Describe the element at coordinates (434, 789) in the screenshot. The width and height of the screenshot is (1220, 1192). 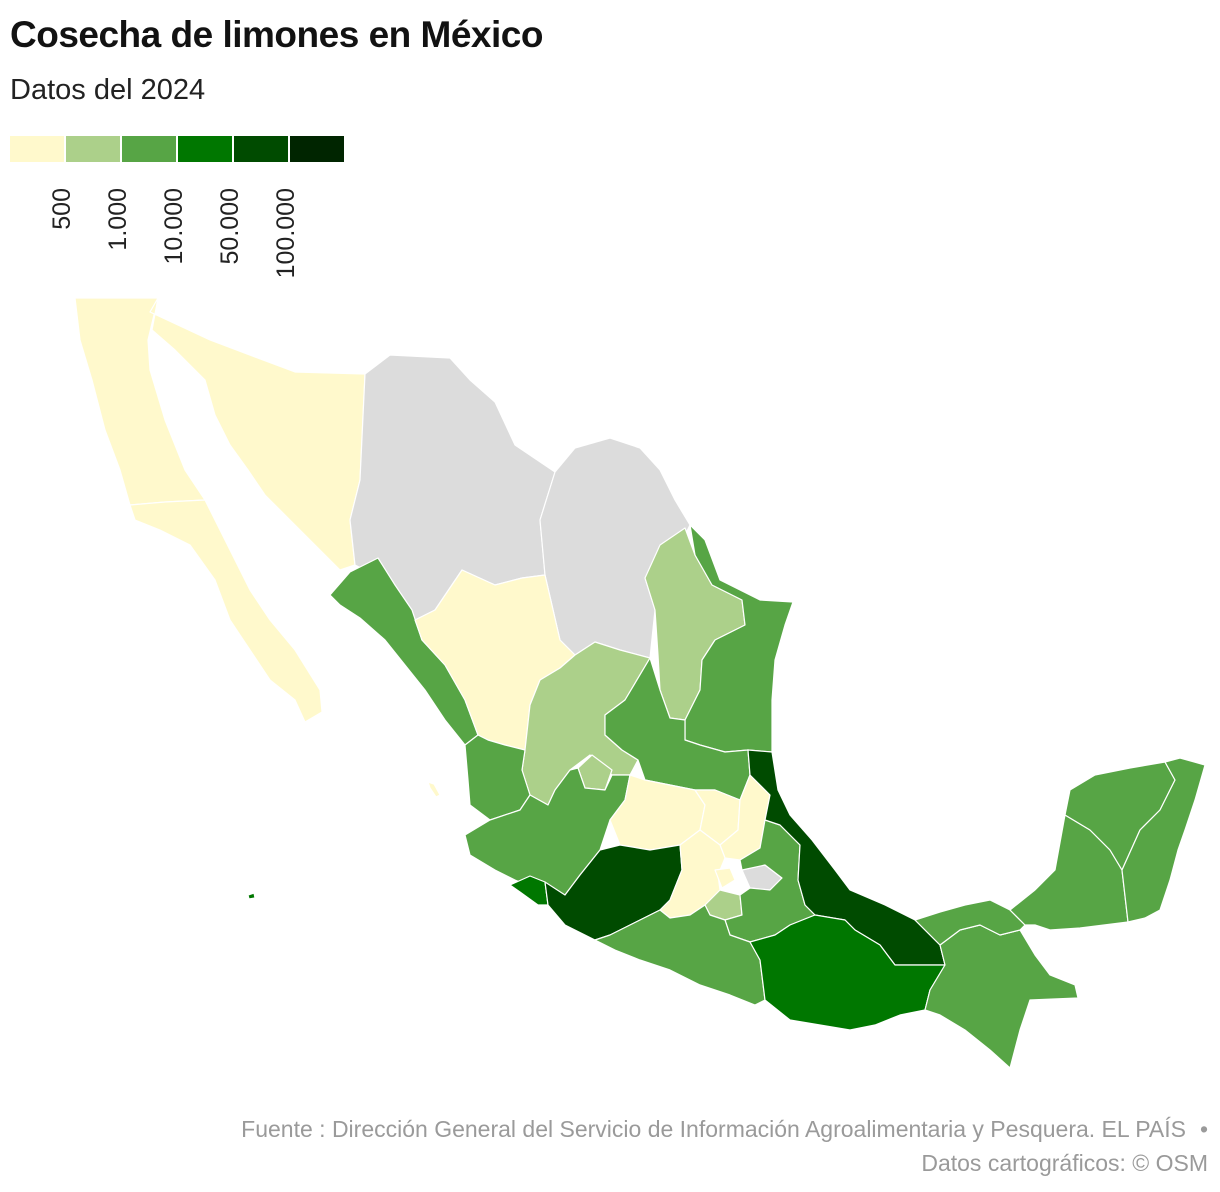
I see `island-pacific-small` at that location.